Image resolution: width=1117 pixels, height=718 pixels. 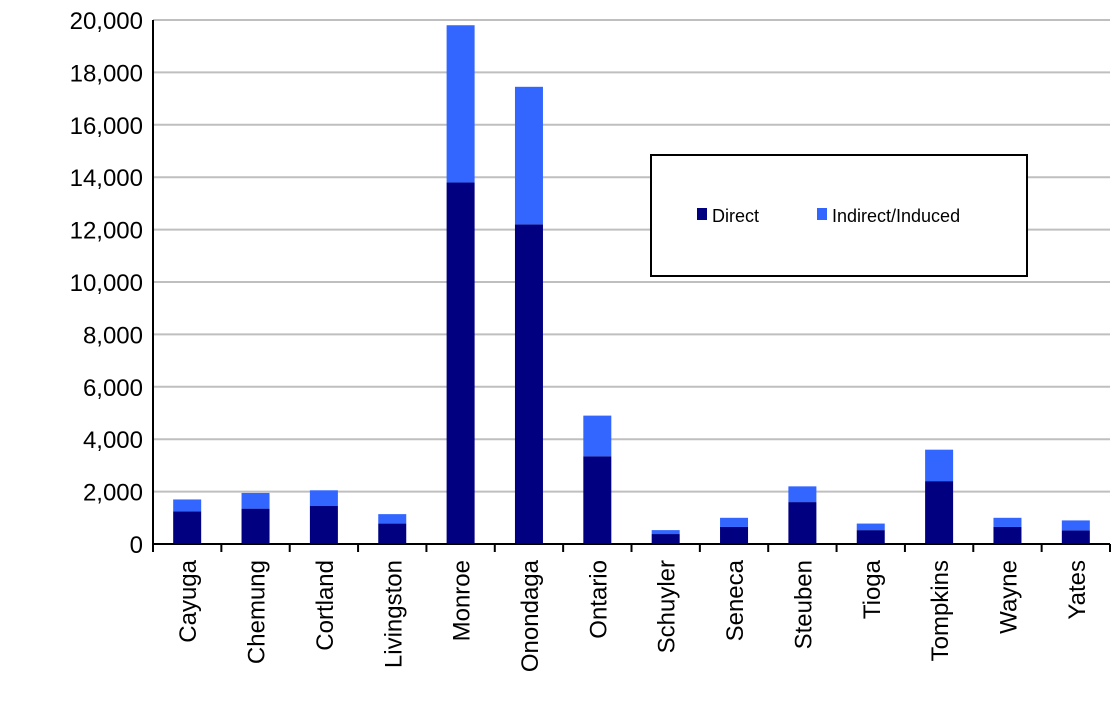 What do you see at coordinates (462, 600) in the screenshot?
I see `x-category-label: Monroe` at bounding box center [462, 600].